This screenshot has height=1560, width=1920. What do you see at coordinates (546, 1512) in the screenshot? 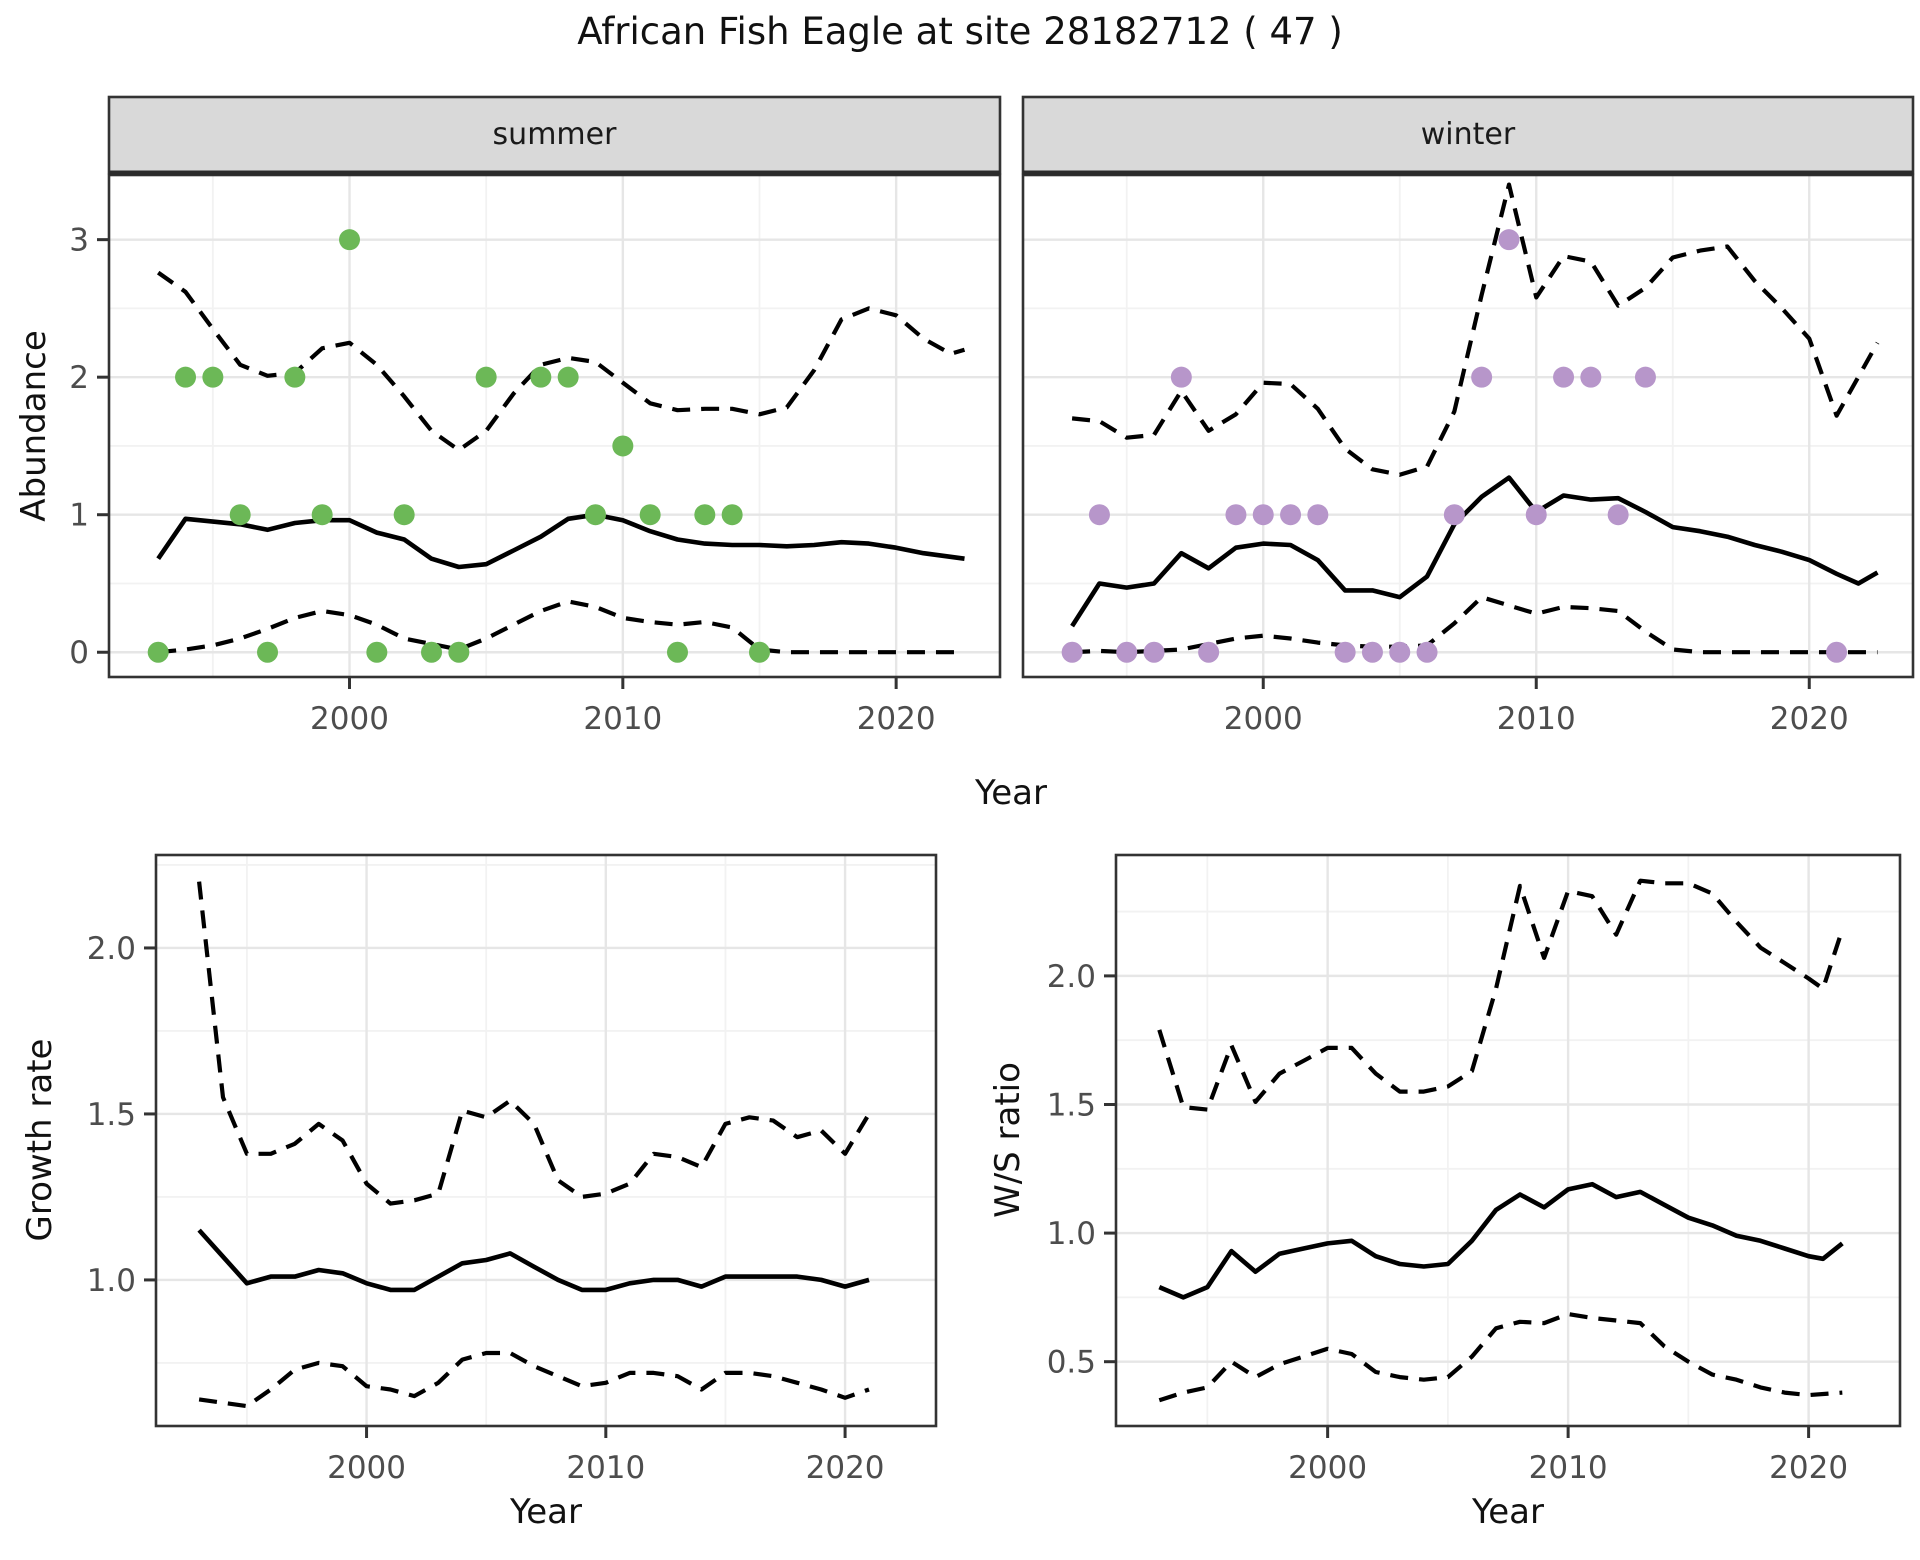
I see `x-axis-title-year-growth: Year` at bounding box center [546, 1512].